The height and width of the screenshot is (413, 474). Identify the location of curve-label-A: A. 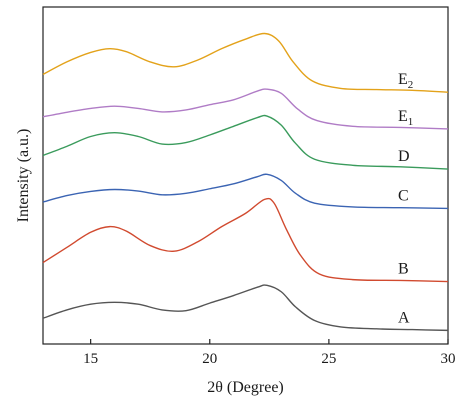
(404, 317).